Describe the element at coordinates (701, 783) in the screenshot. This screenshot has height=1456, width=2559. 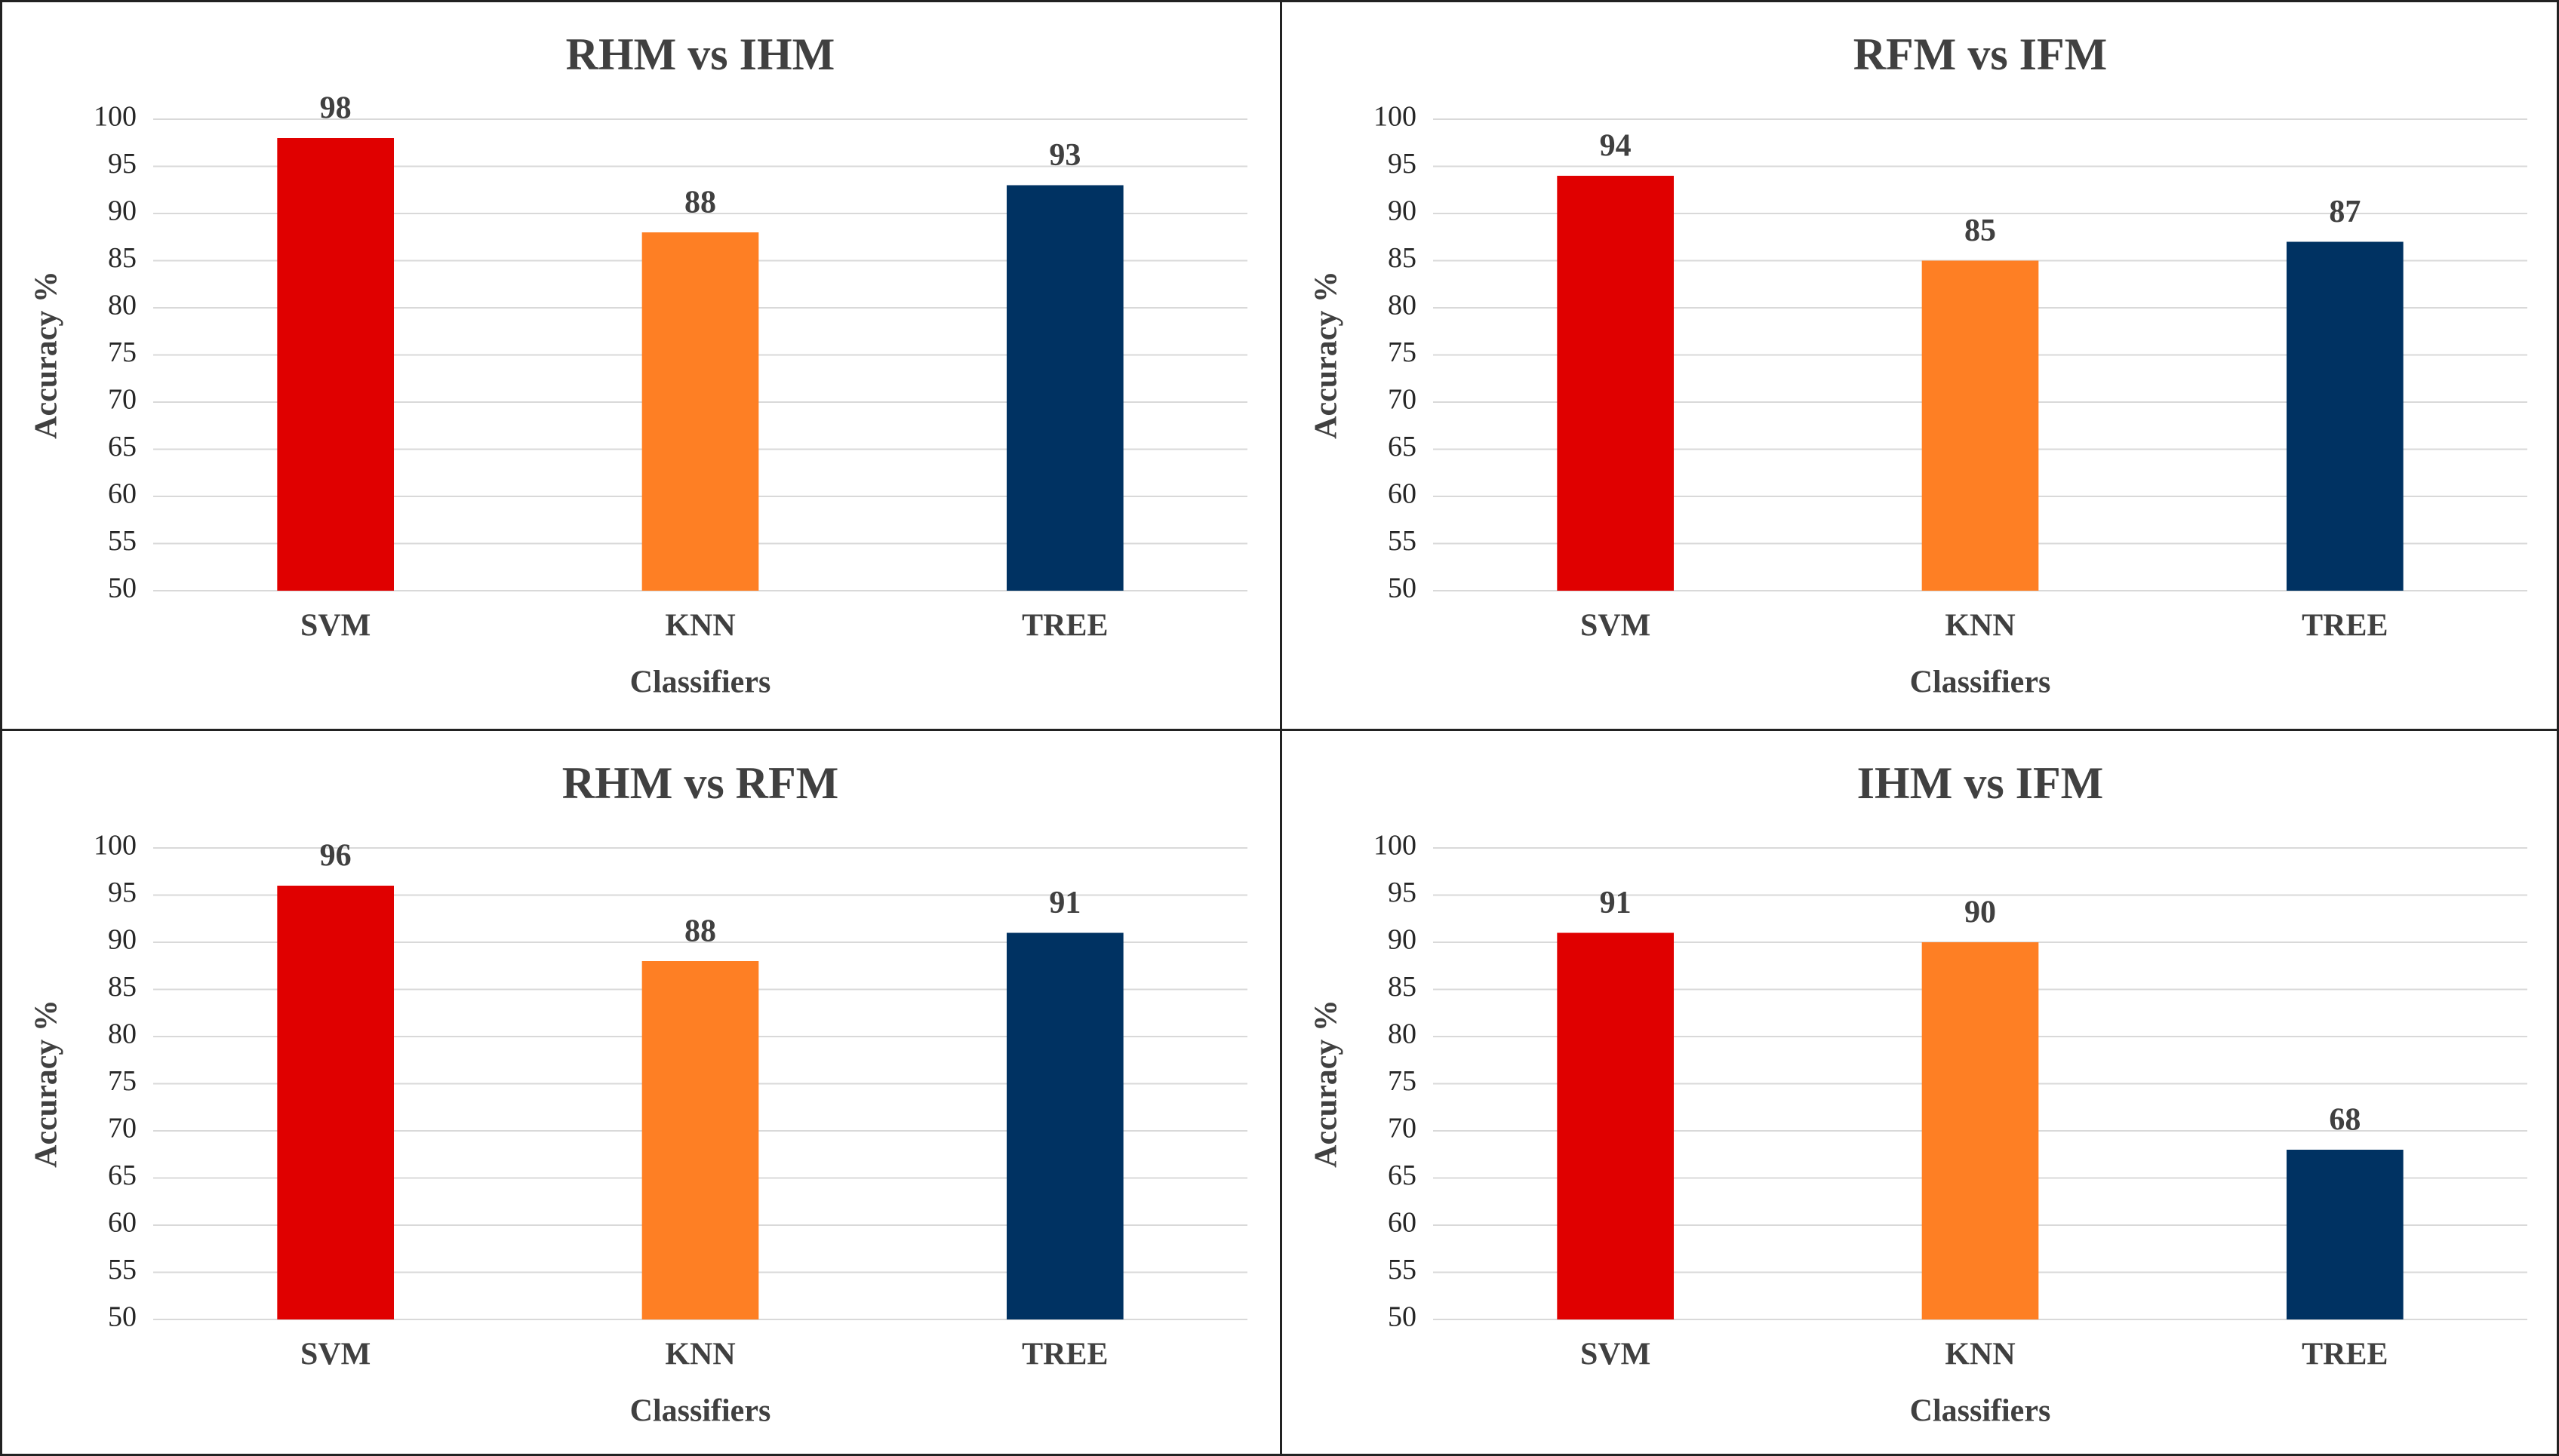
I see `chart-title: RHM vs RFM` at that location.